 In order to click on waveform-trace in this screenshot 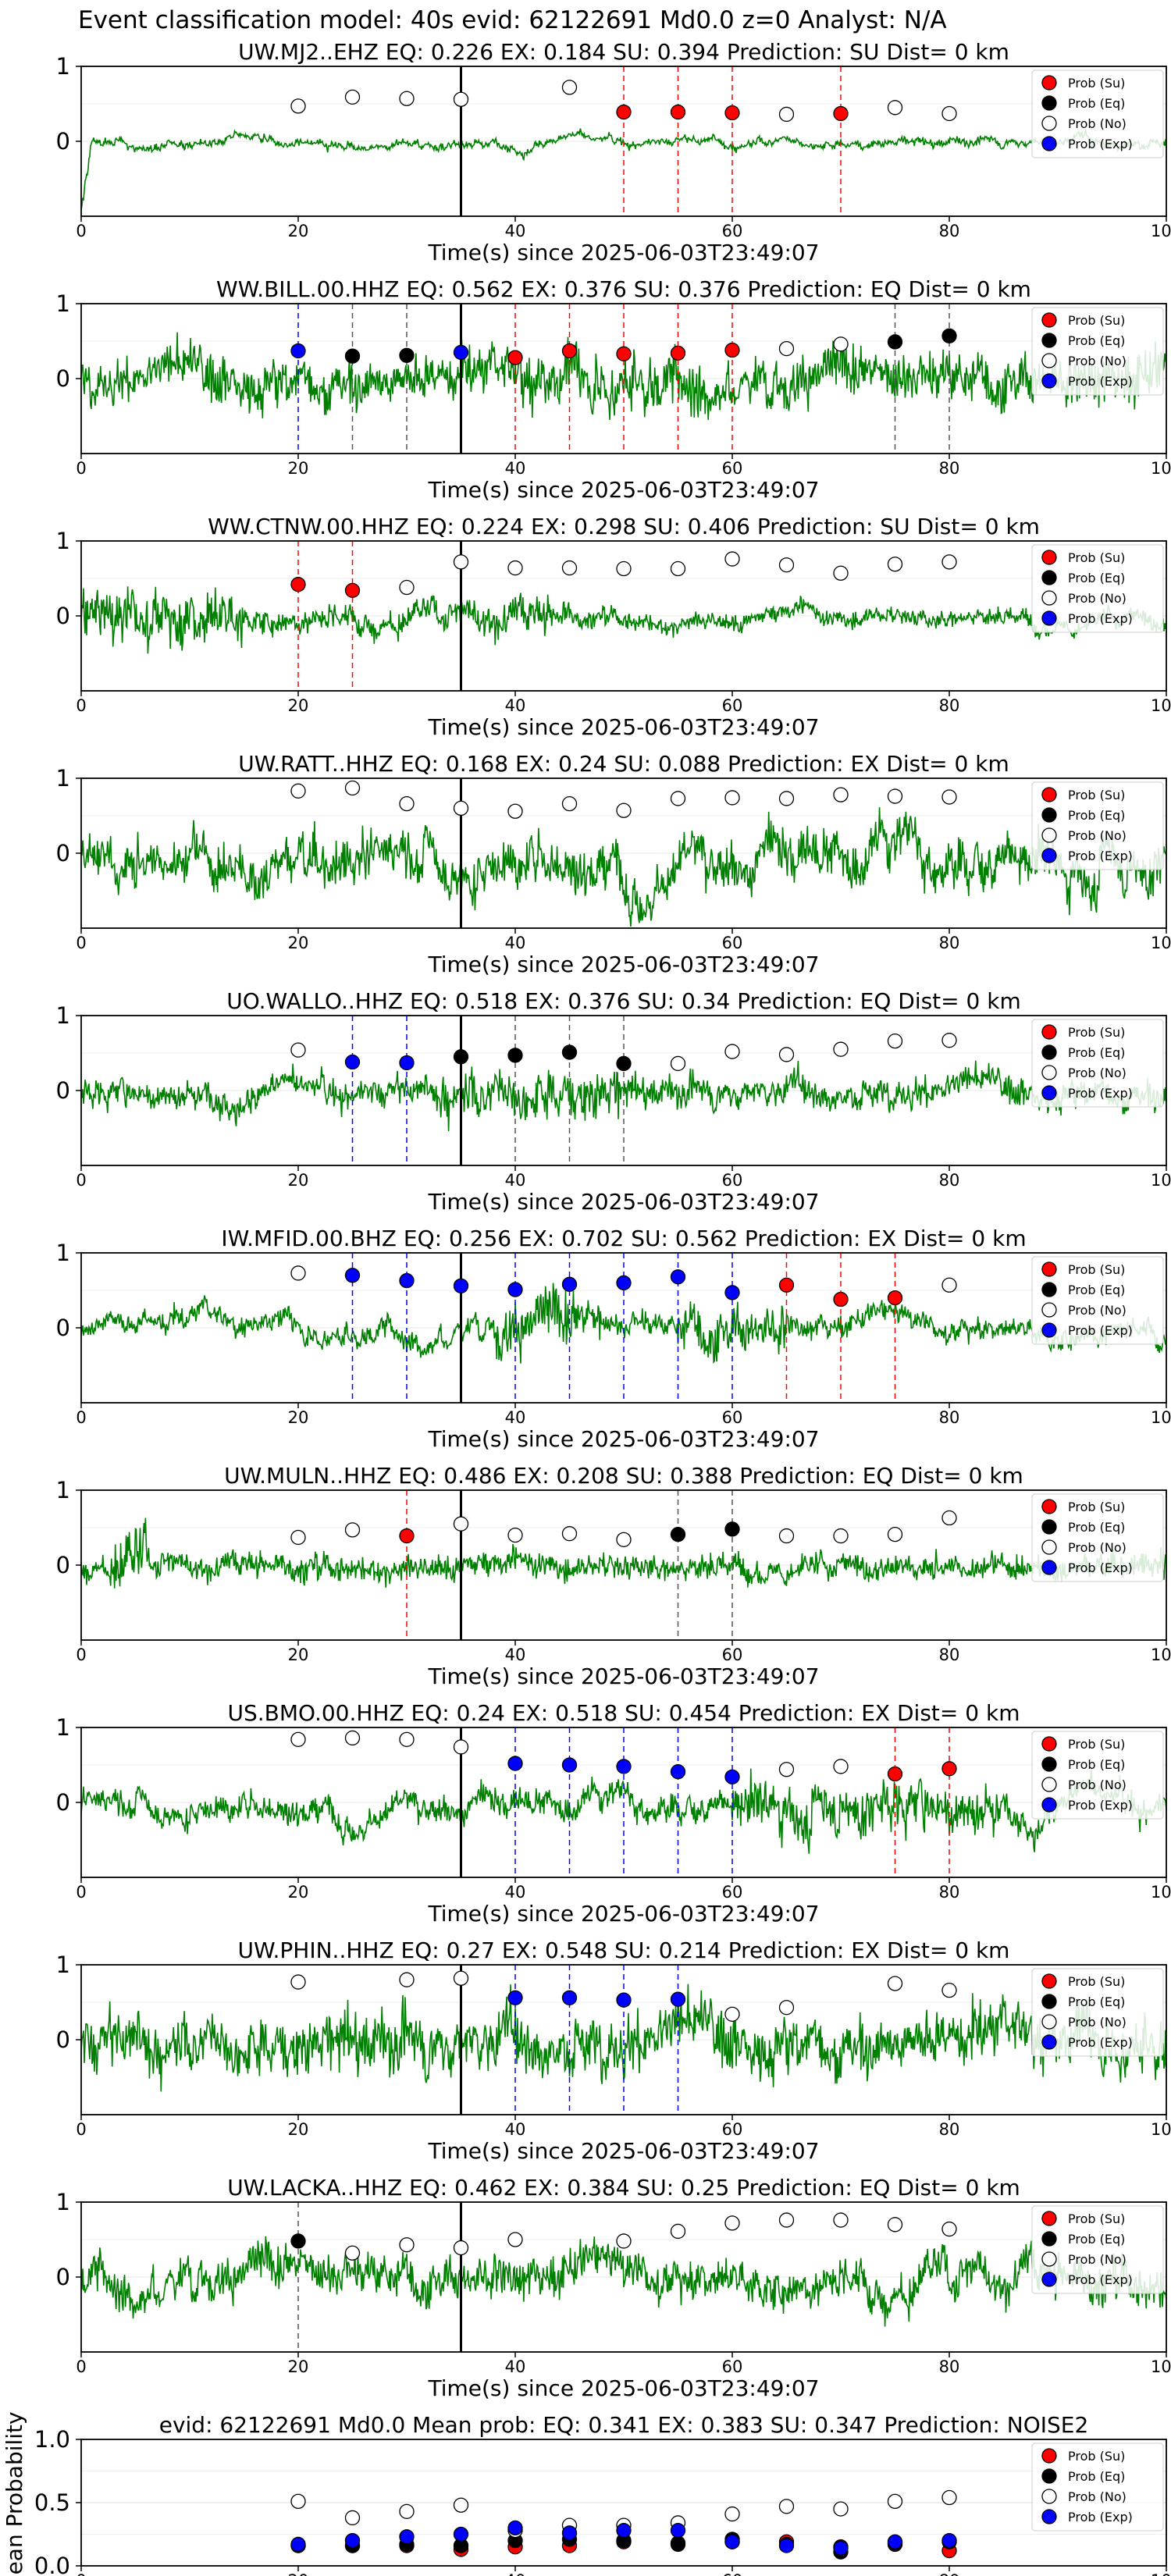, I will do `click(623, 867)`.